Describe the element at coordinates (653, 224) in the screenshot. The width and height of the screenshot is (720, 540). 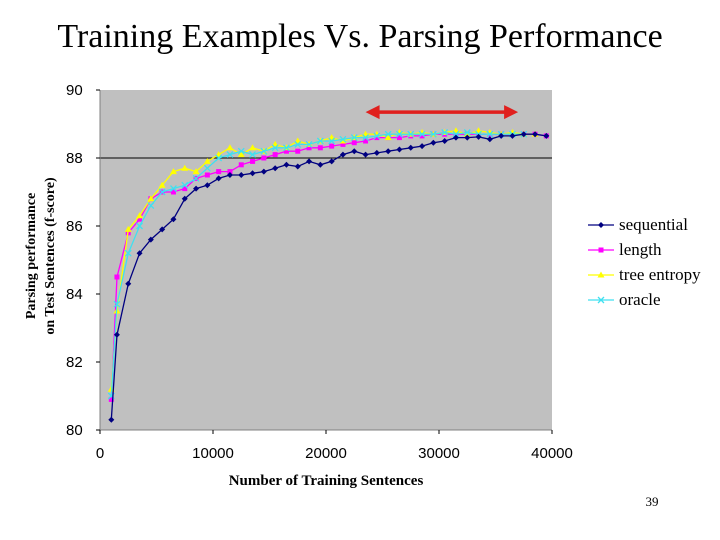
I see `legend-label: sequential` at that location.